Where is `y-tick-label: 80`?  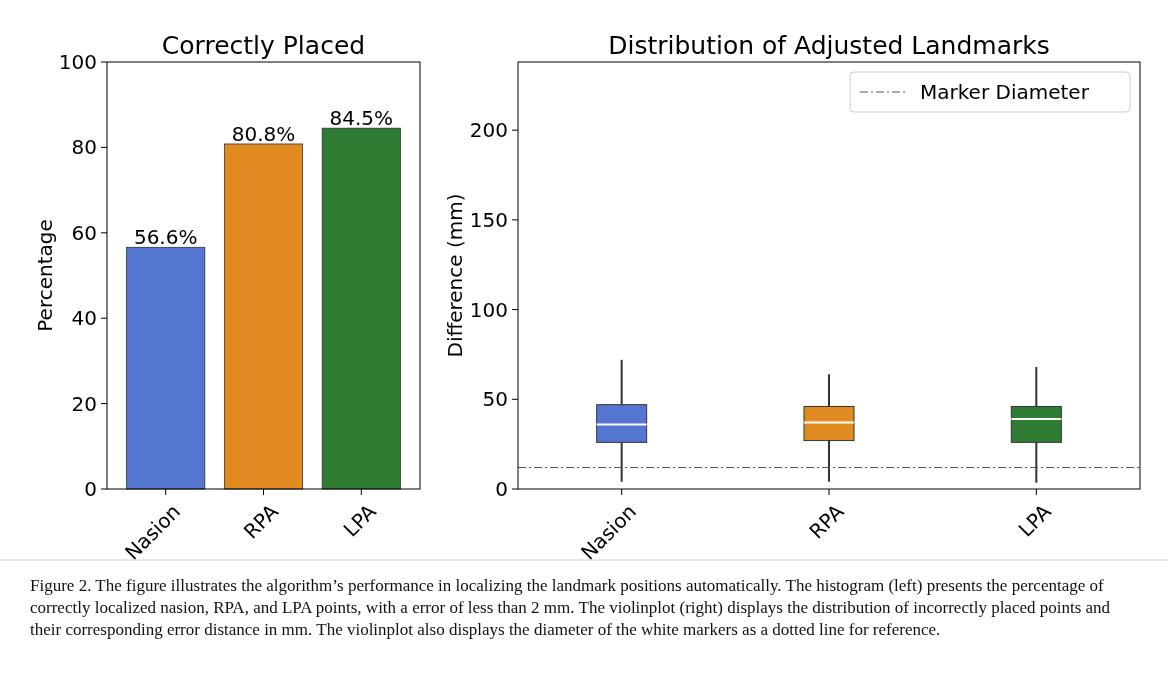
y-tick-label: 80 is located at coordinates (84, 147).